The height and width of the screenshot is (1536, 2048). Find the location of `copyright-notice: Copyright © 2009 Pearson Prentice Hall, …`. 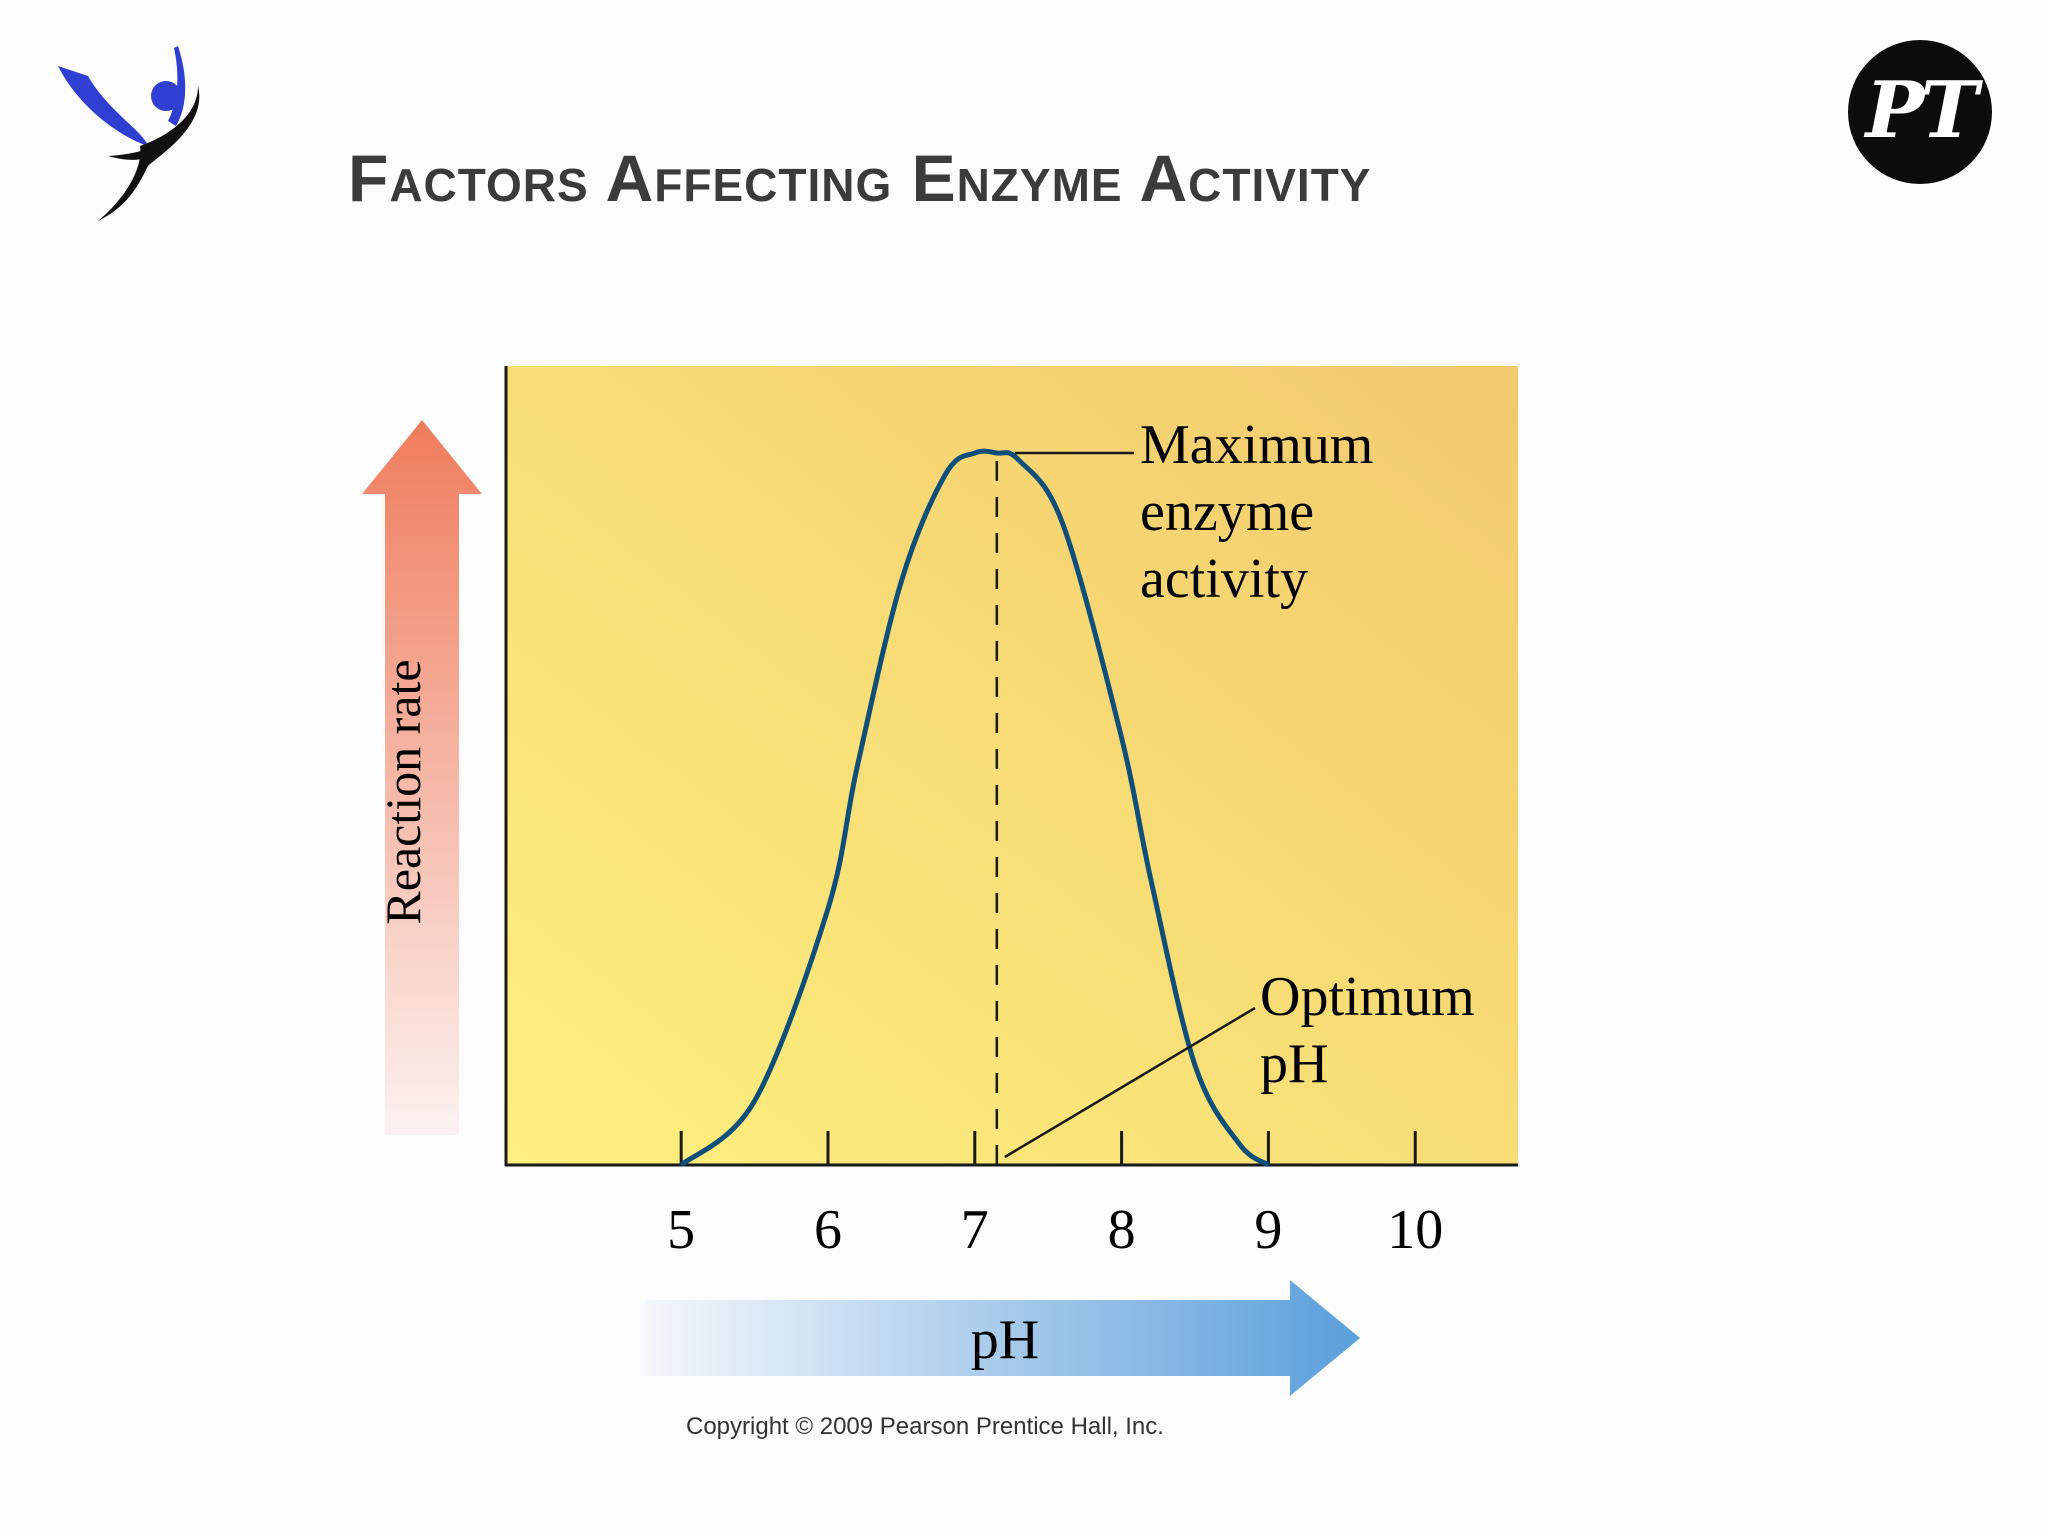

copyright-notice: Copyright © 2009 Pearson Prentice Hall, … is located at coordinates (925, 1426).